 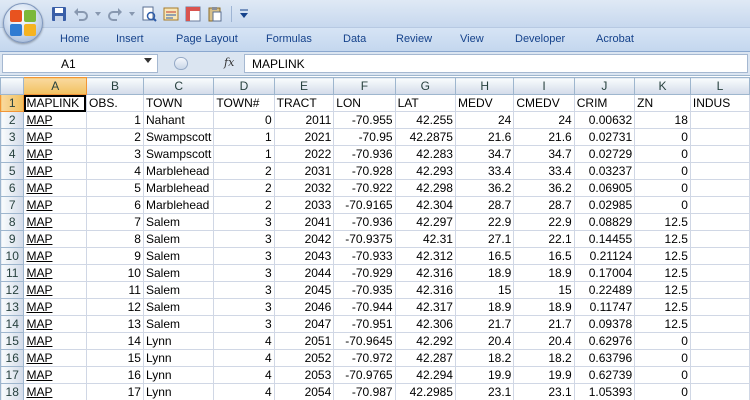 I want to click on row-header: 18, so click(x=12, y=391).